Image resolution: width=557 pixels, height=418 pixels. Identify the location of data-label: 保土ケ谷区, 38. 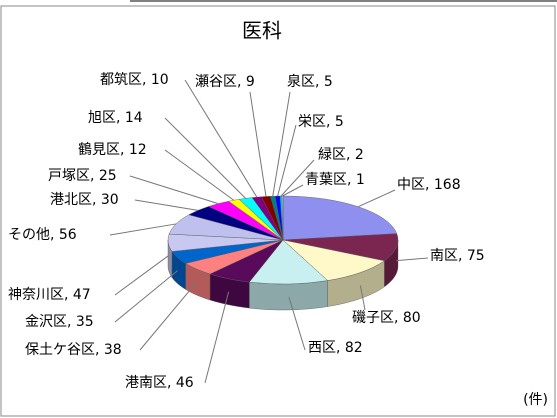
(73, 350).